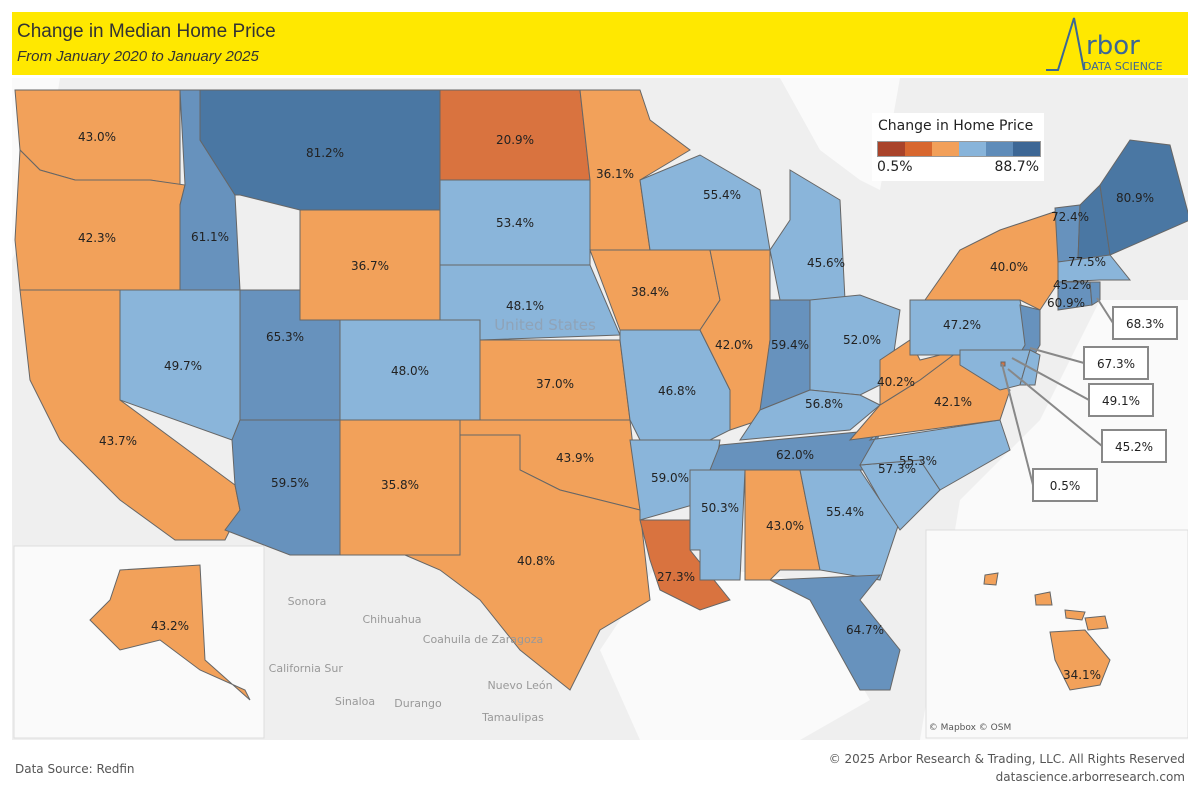  What do you see at coordinates (391, 619) in the screenshot?
I see `place-label: Chihuahua` at bounding box center [391, 619].